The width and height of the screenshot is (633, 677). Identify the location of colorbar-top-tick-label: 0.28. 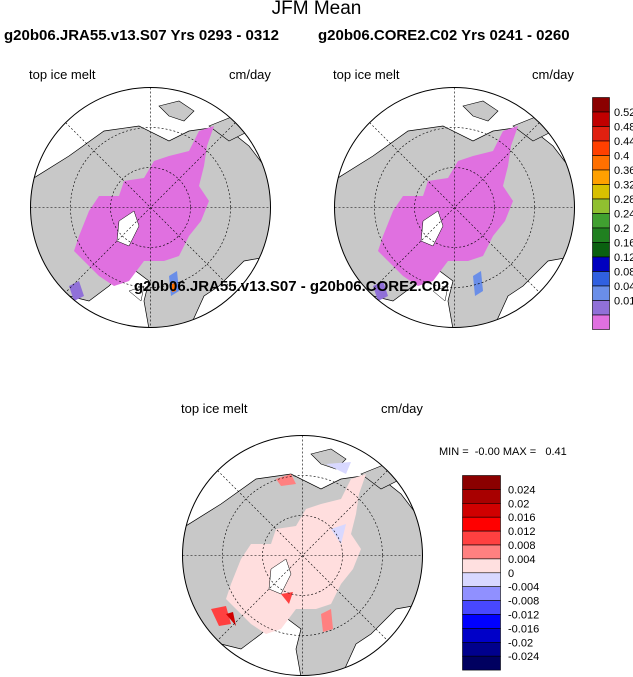
(623, 200).